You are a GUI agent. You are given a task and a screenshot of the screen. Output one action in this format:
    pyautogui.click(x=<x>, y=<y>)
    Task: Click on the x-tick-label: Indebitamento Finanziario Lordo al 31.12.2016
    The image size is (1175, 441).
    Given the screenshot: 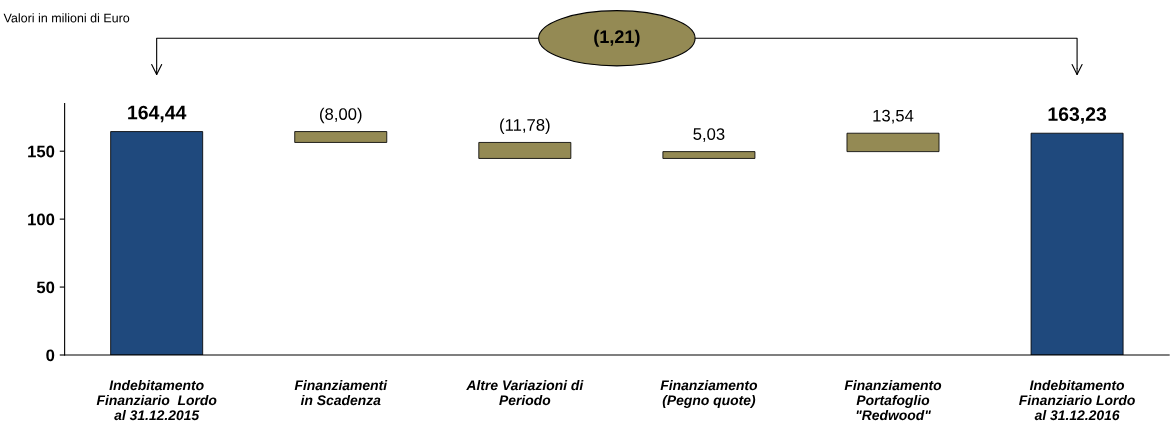 What is the action you would take?
    pyautogui.click(x=1077, y=400)
    